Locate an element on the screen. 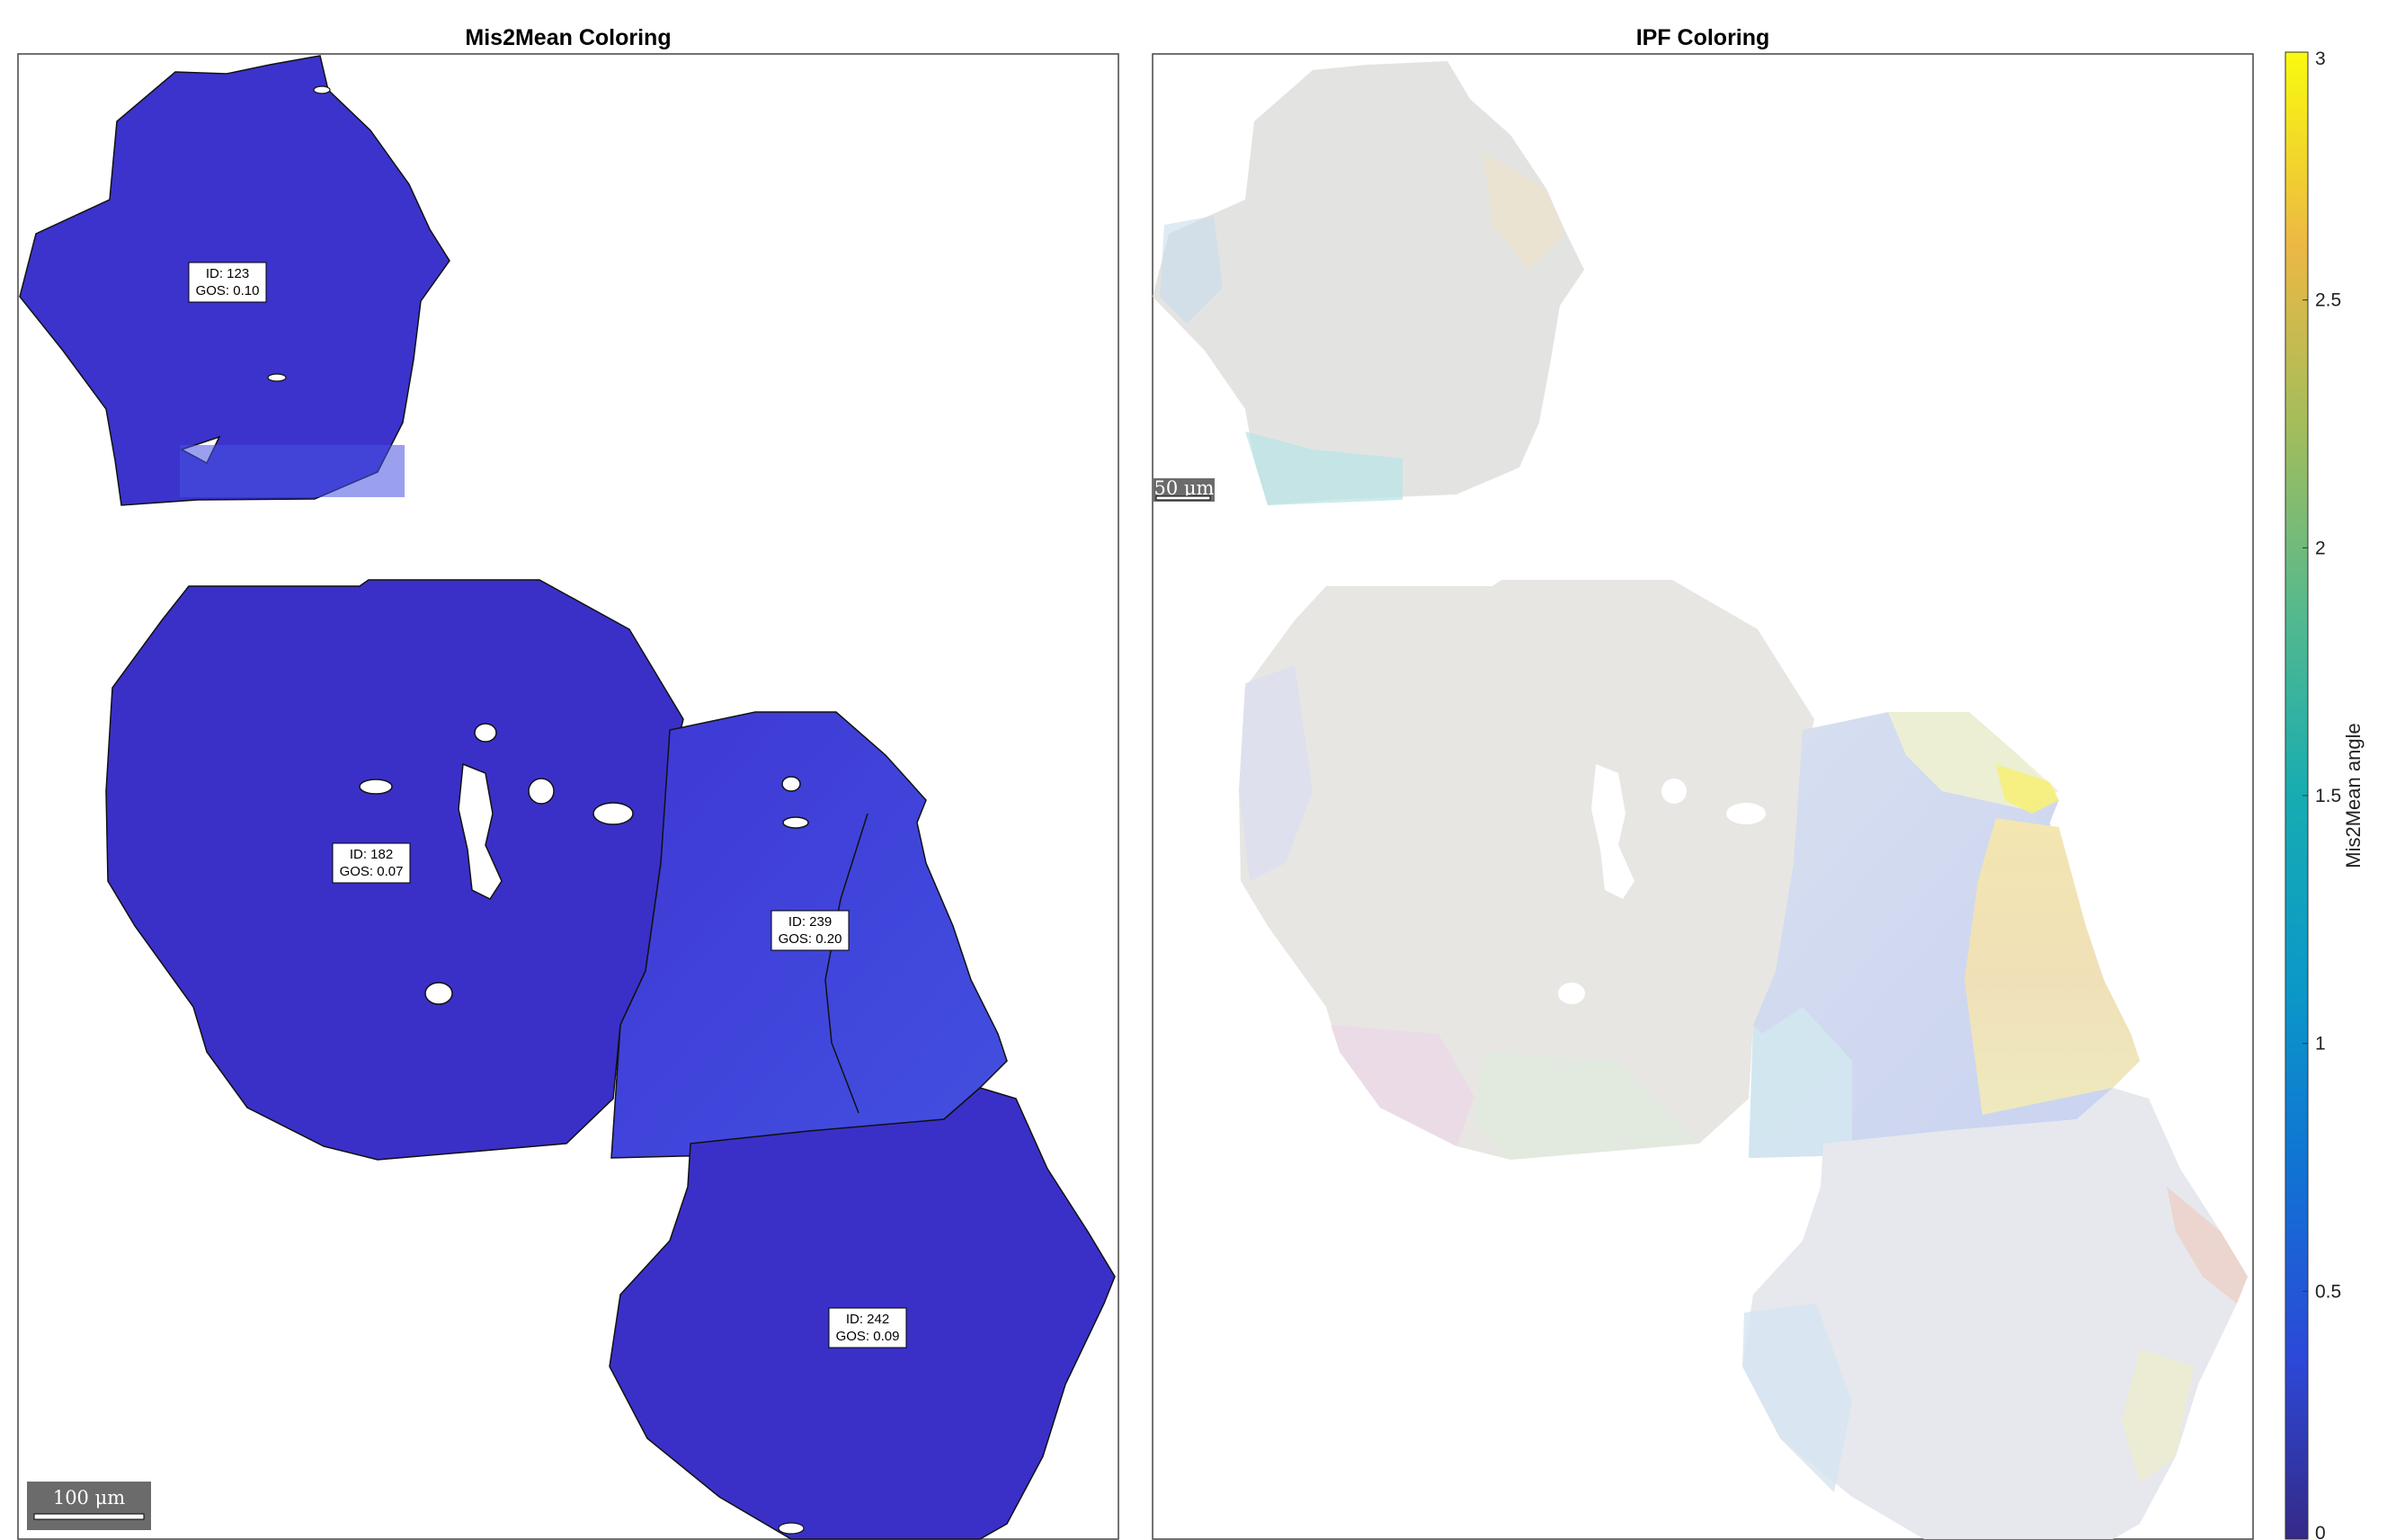 This screenshot has height=1540, width=2396. colorbar-tick-label: 1.5 is located at coordinates (2328, 796).